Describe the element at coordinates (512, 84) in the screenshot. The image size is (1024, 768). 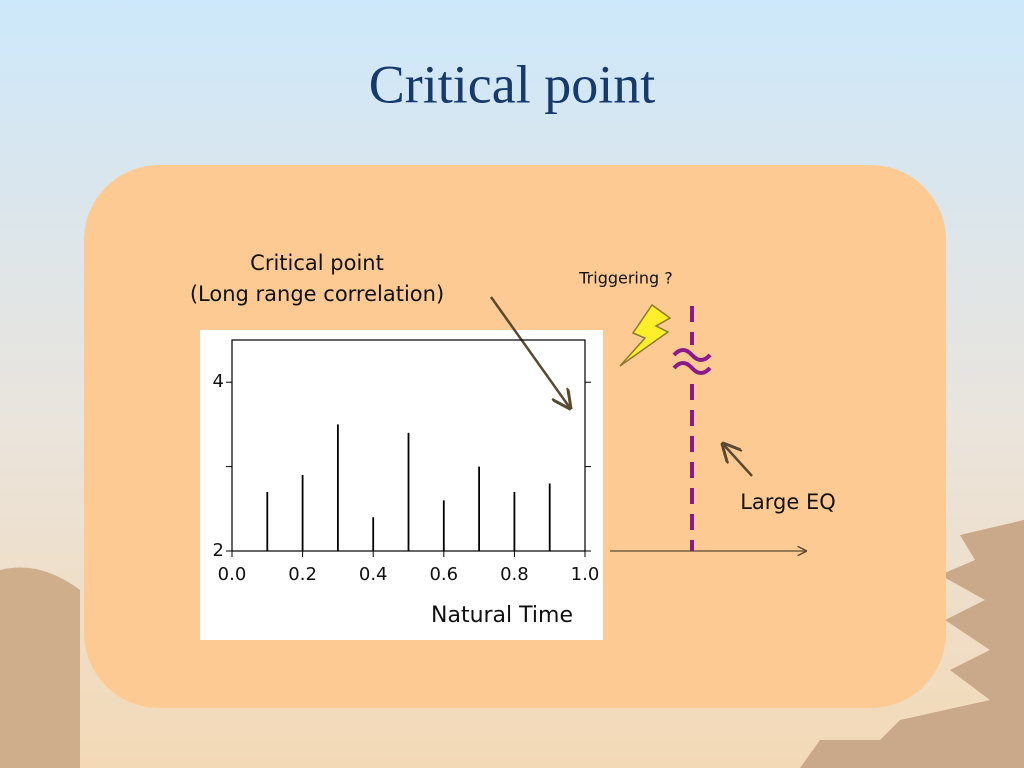
I see `slide-title: Critical point` at that location.